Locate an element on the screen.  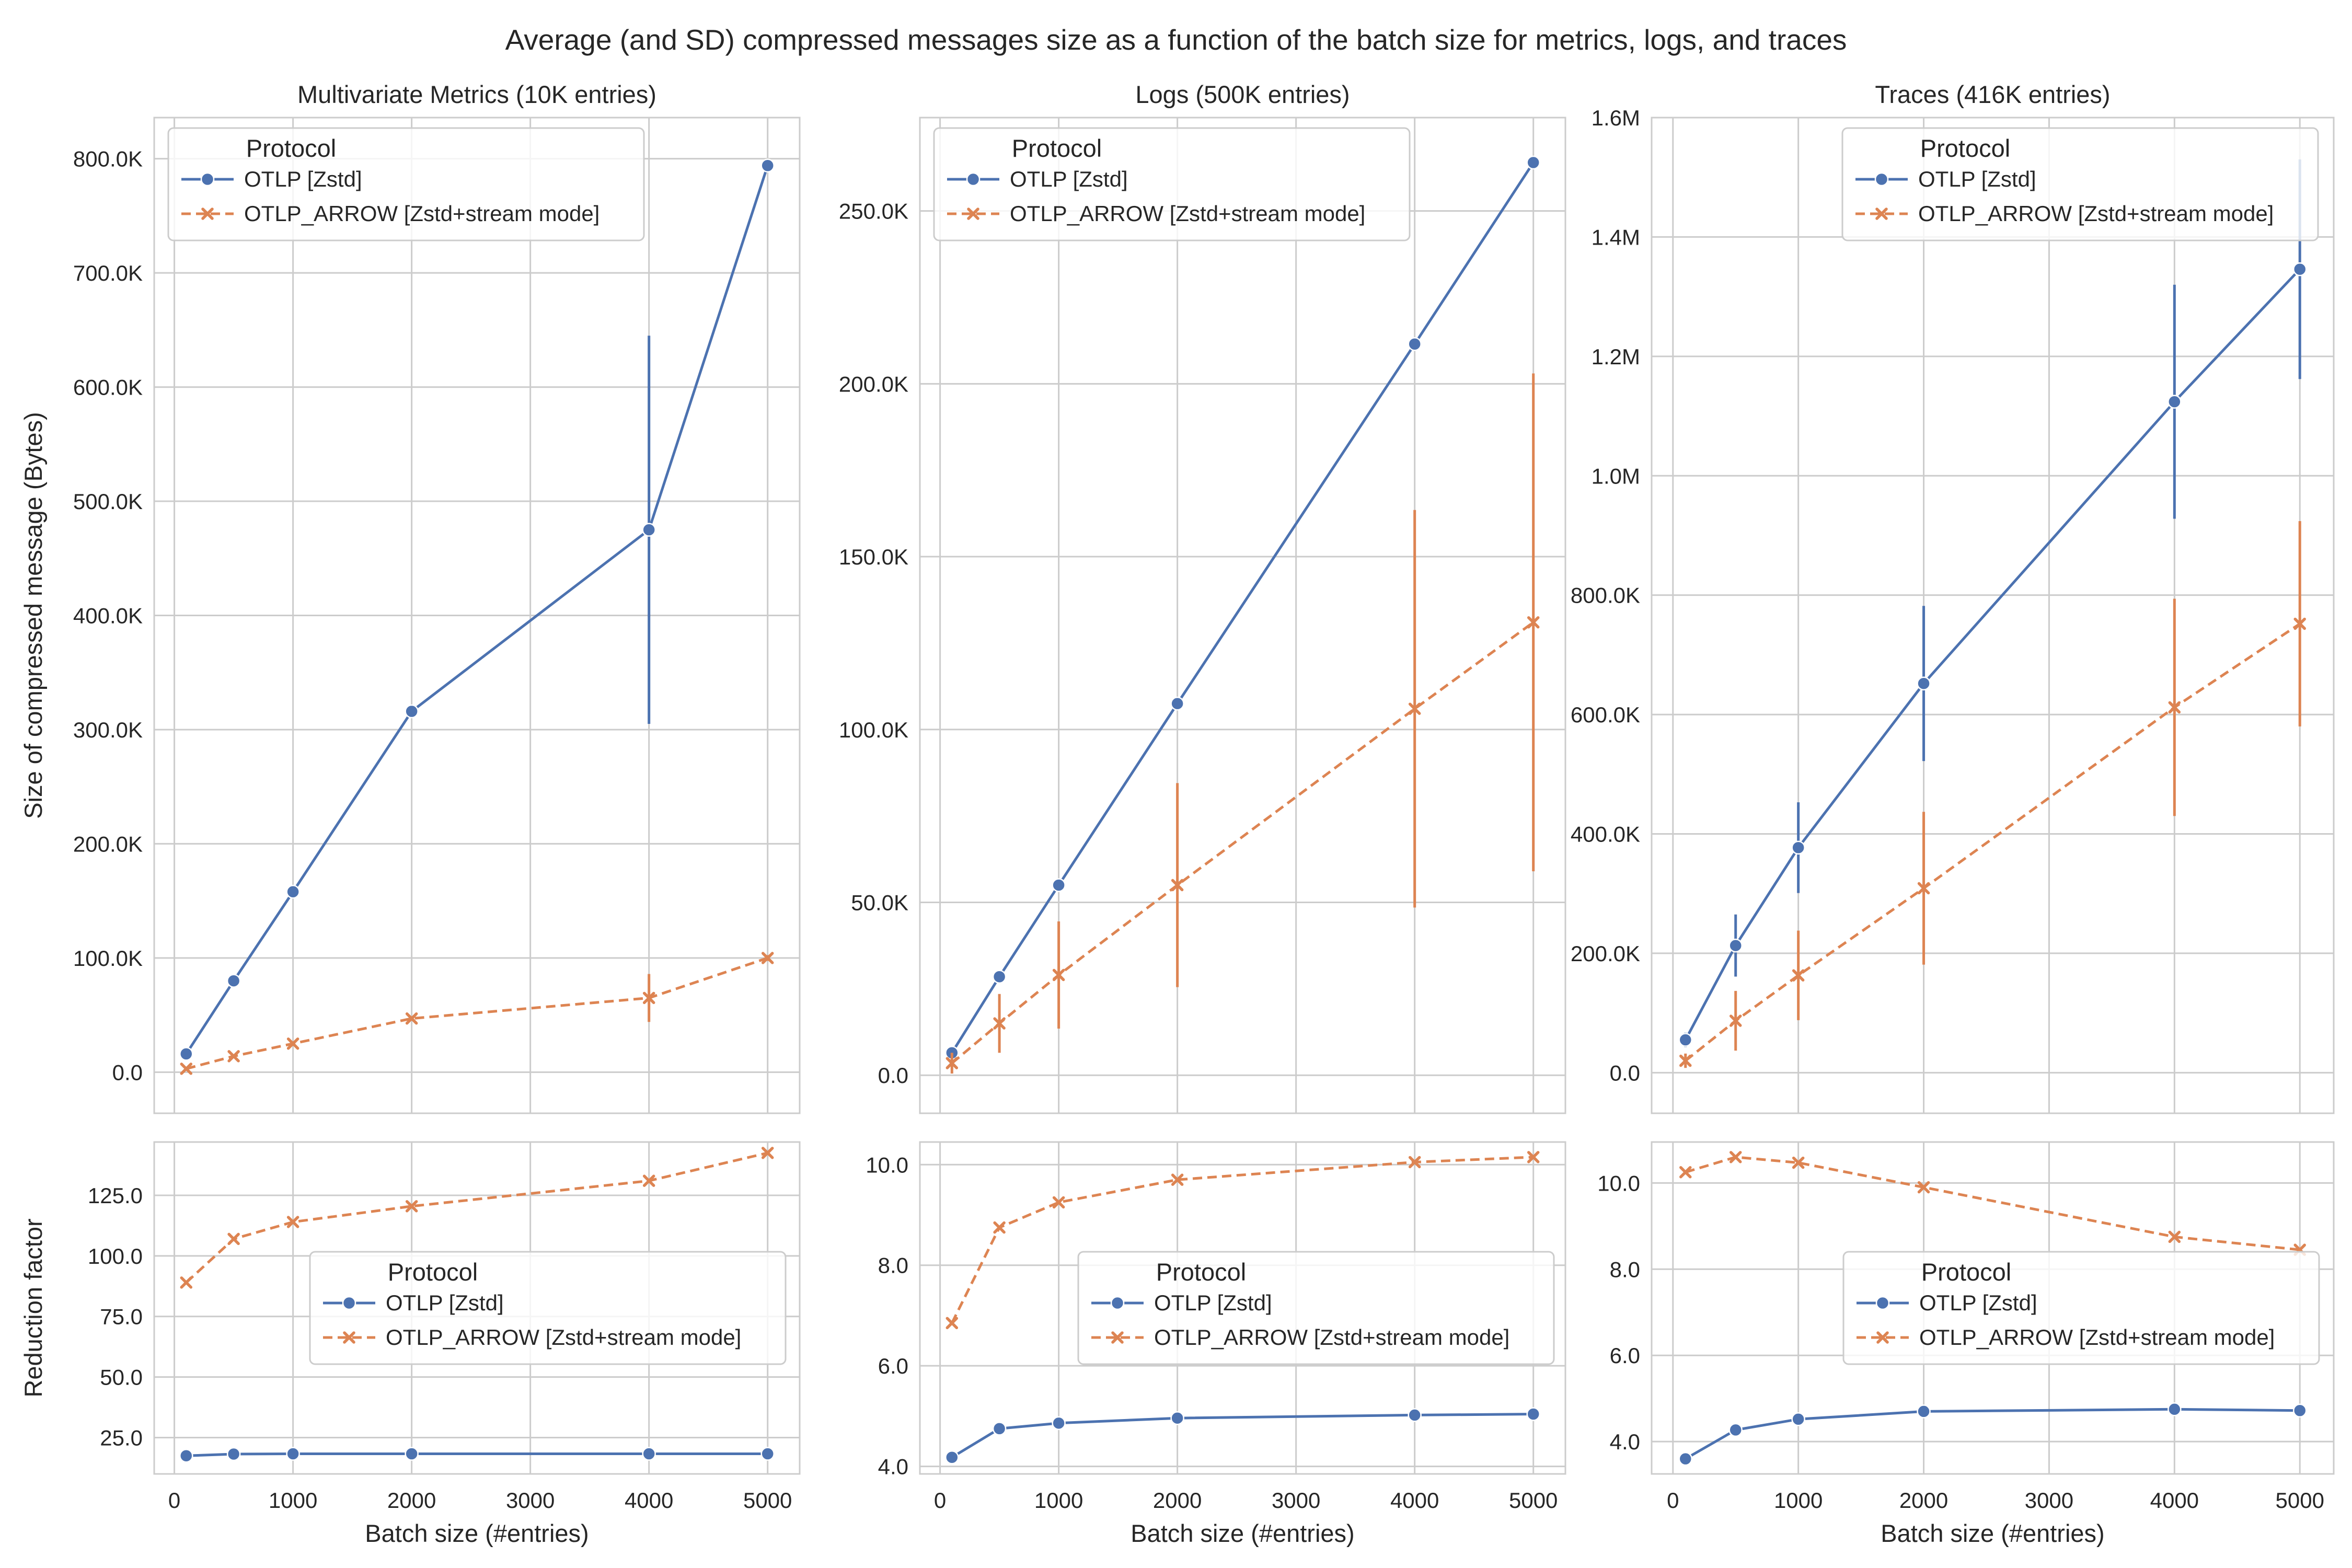
y-tick-label: 125.0 is located at coordinates (115, 1195).